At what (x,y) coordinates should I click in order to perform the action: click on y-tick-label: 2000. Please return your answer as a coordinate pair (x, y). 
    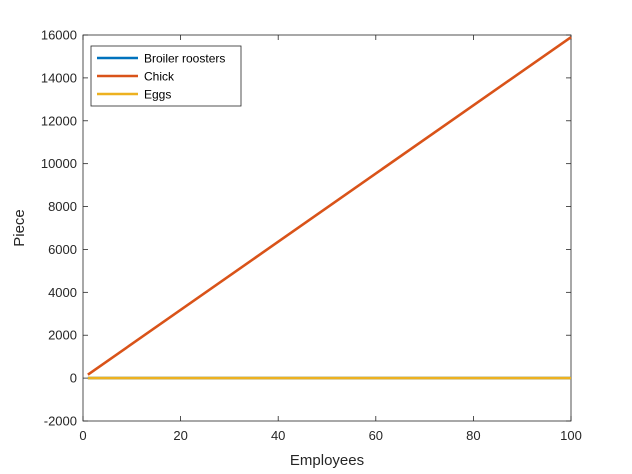
    Looking at the image, I should click on (62, 335).